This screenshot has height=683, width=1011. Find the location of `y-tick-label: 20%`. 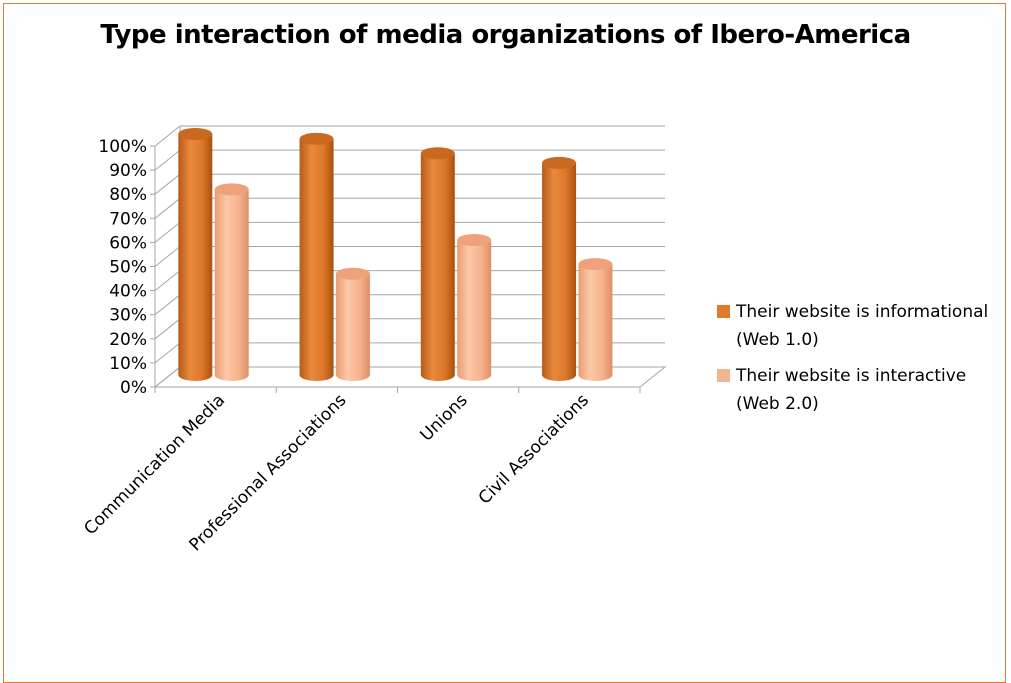

y-tick-label: 20% is located at coordinates (128, 340).